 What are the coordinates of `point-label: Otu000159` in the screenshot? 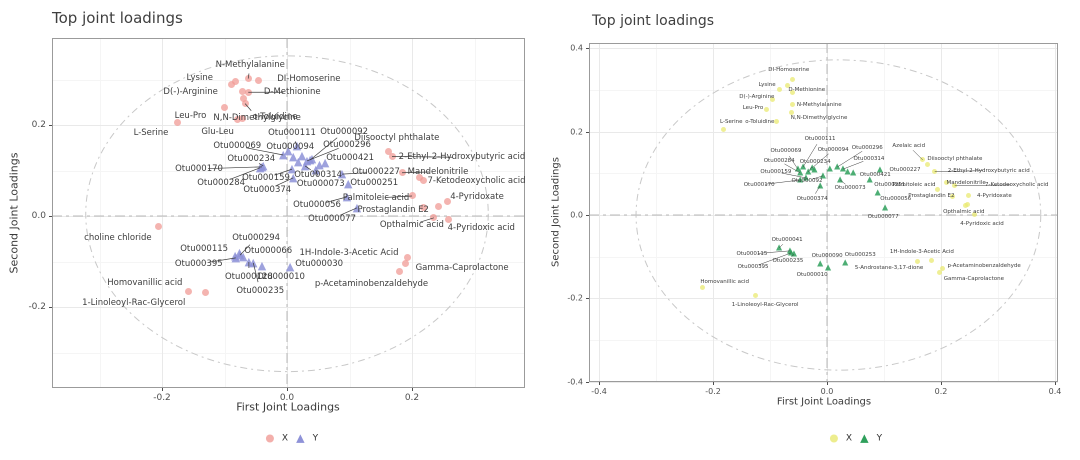 It's located at (776, 171).